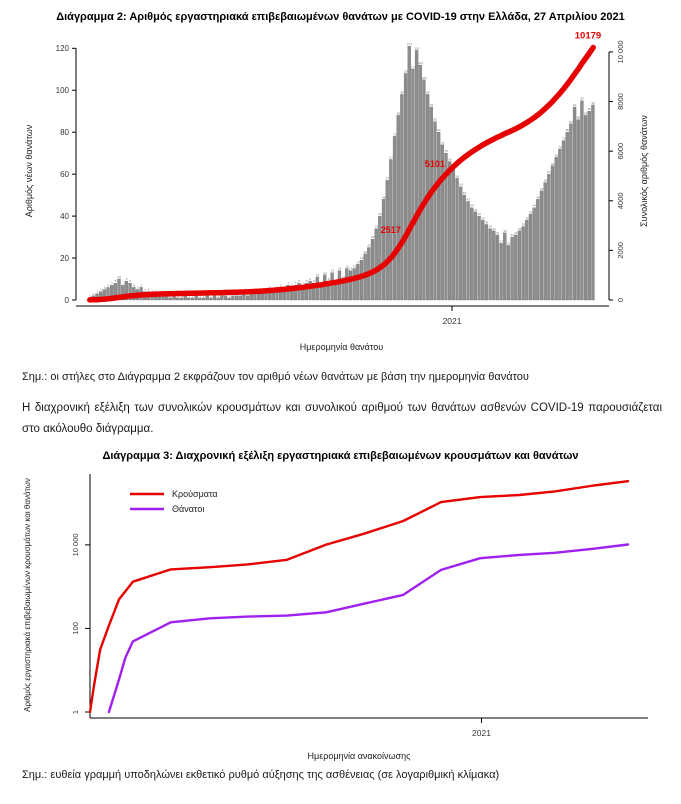 This screenshot has width=681, height=804. What do you see at coordinates (520, 229) in the screenshot?
I see `bar-value-label: 33` at bounding box center [520, 229].